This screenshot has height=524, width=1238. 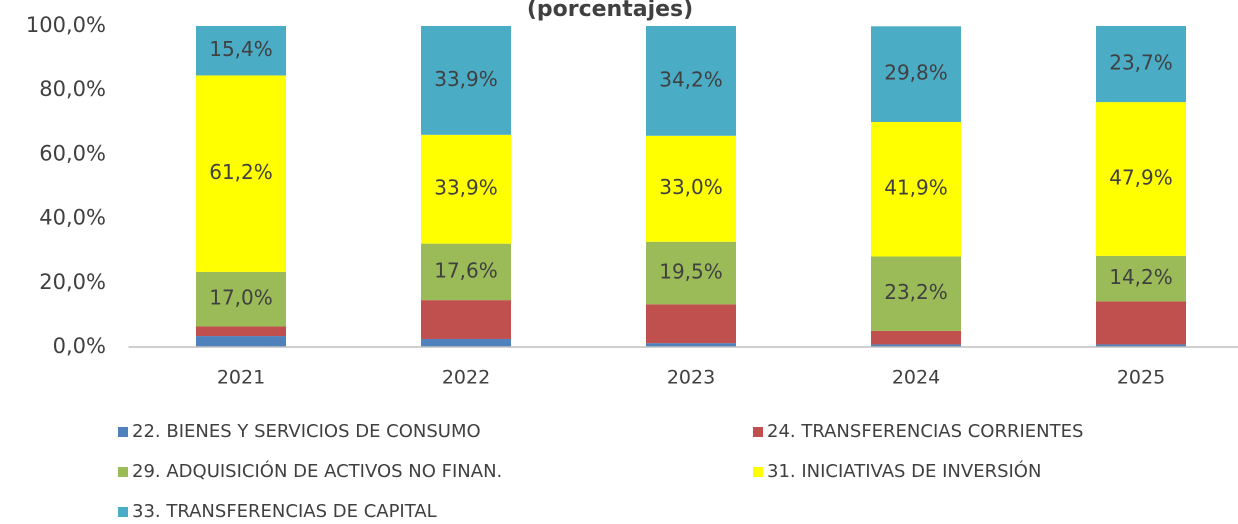 What do you see at coordinates (306, 431) in the screenshot?
I see `legend-label: 22. BIENES Y SERVICIOS DE CONSUMO` at bounding box center [306, 431].